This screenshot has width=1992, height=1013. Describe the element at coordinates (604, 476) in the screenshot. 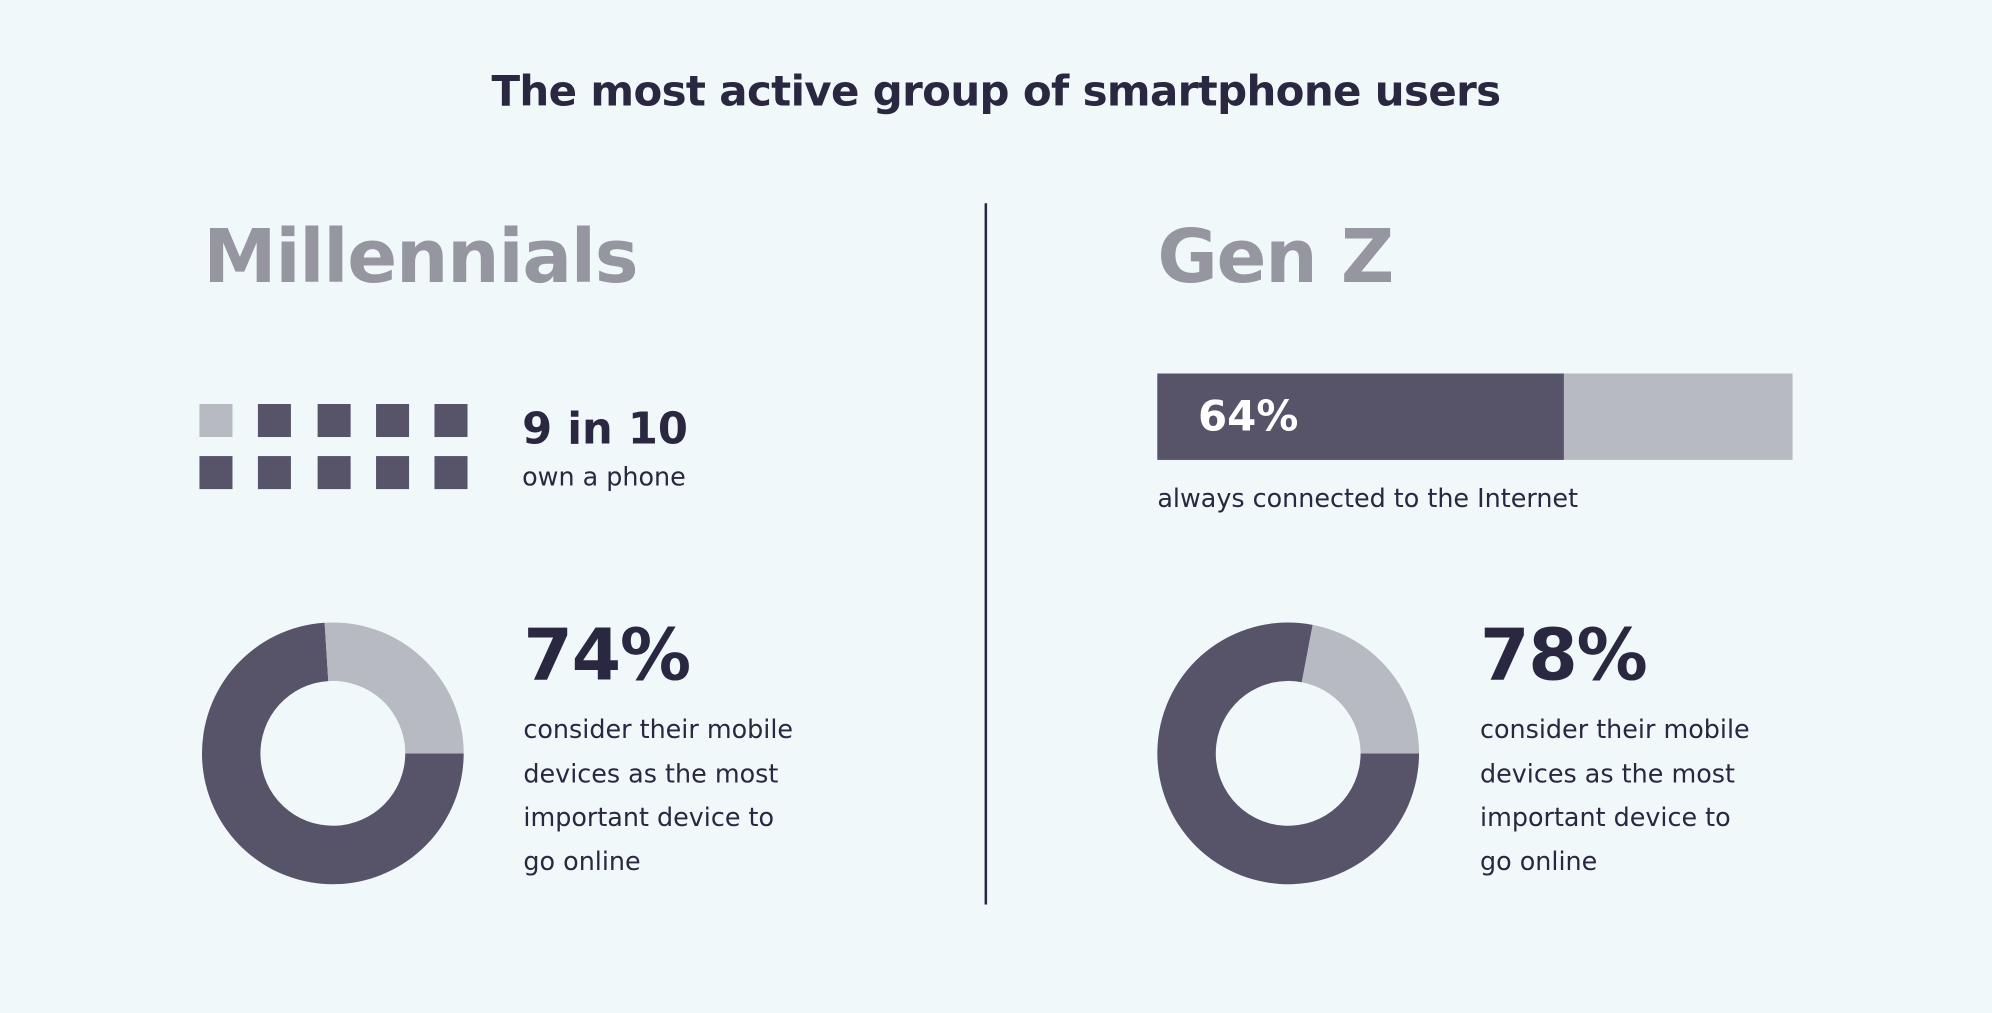

I see `ownership-label: own a phone` at that location.